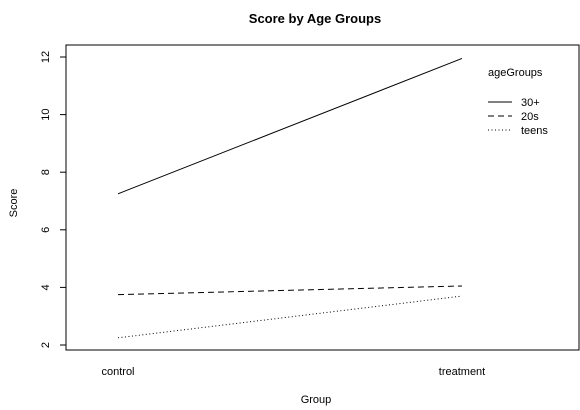  Describe the element at coordinates (117, 372) in the screenshot. I see `x-tick-label: control` at that location.